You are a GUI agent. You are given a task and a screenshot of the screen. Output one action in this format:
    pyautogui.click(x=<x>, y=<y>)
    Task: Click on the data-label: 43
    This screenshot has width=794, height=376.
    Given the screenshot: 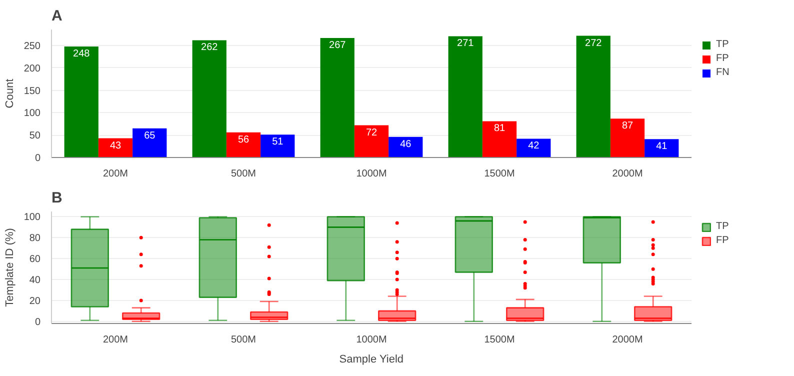 What is the action you would take?
    pyautogui.click(x=116, y=146)
    